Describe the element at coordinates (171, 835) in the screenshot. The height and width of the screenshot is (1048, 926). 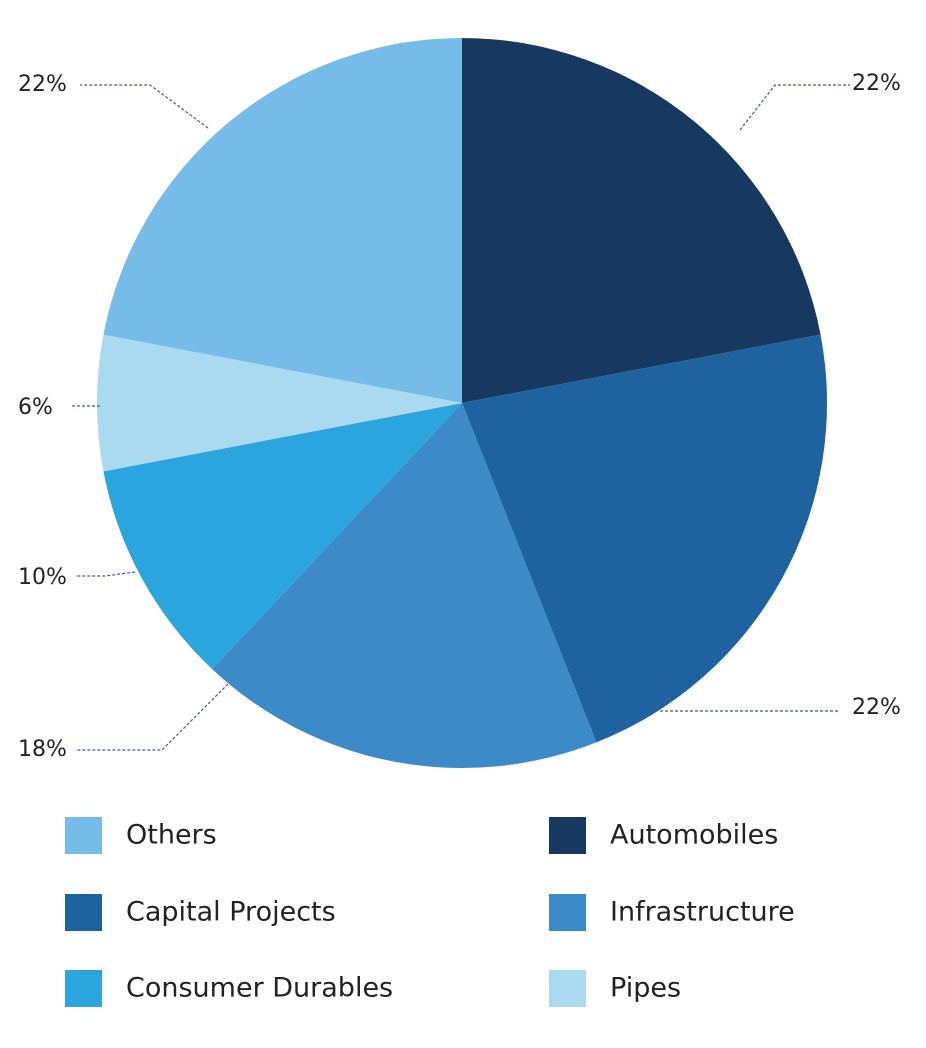
I see `legend-label: Others` at that location.